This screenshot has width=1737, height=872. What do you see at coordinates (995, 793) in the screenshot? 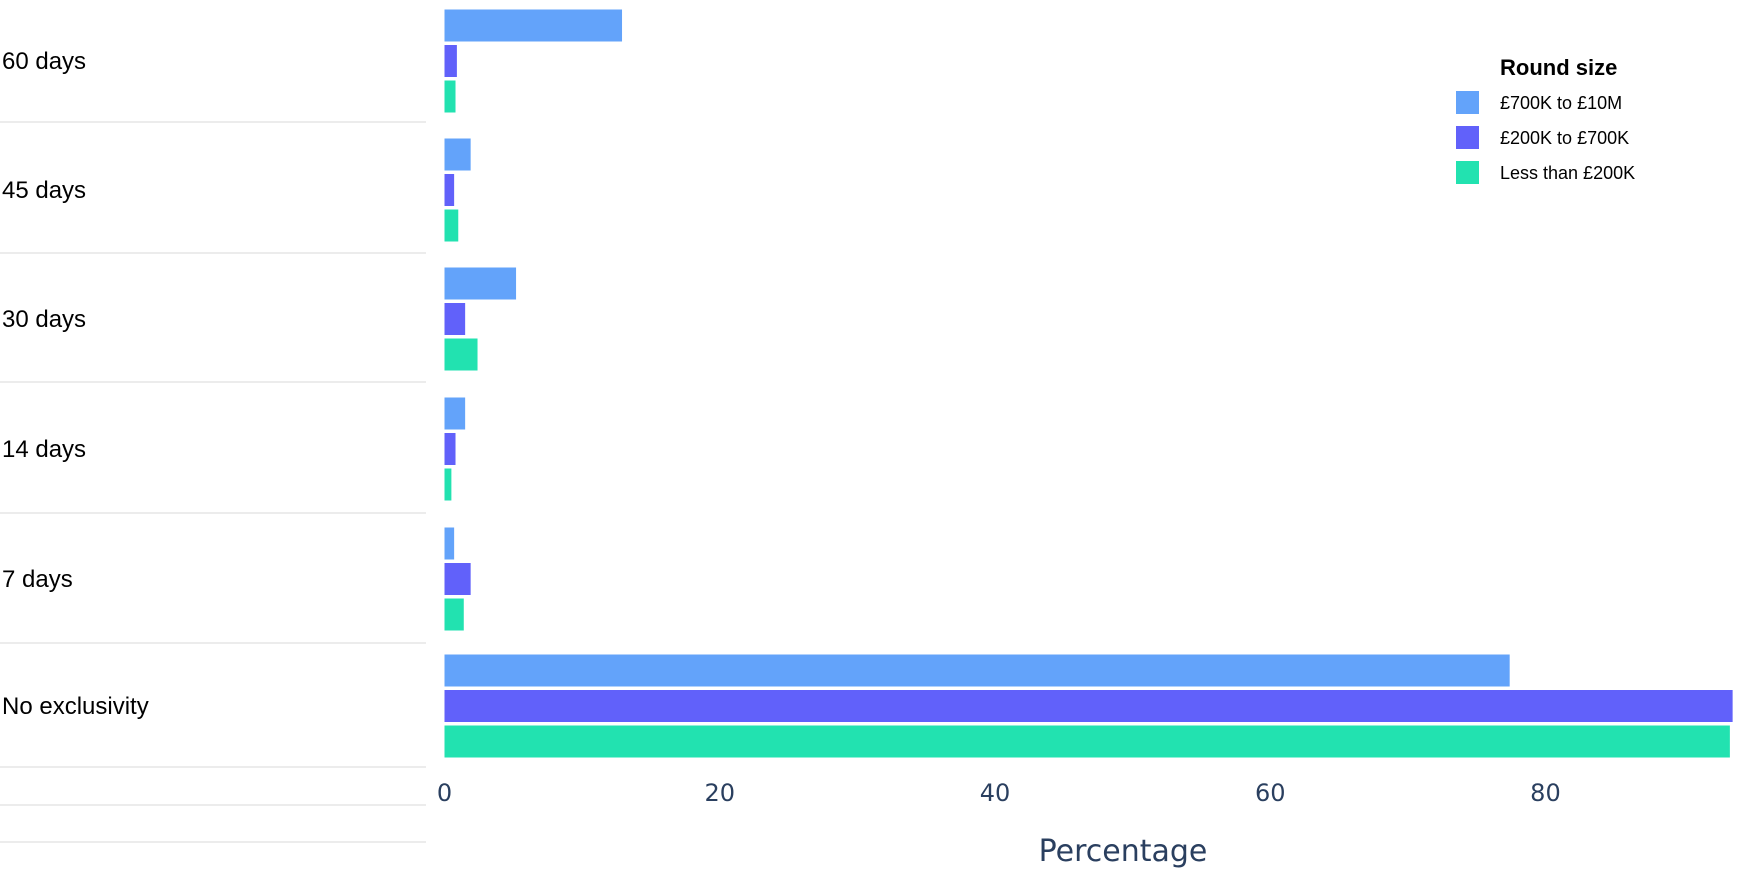
I see `x-tick-label: 40` at bounding box center [995, 793].